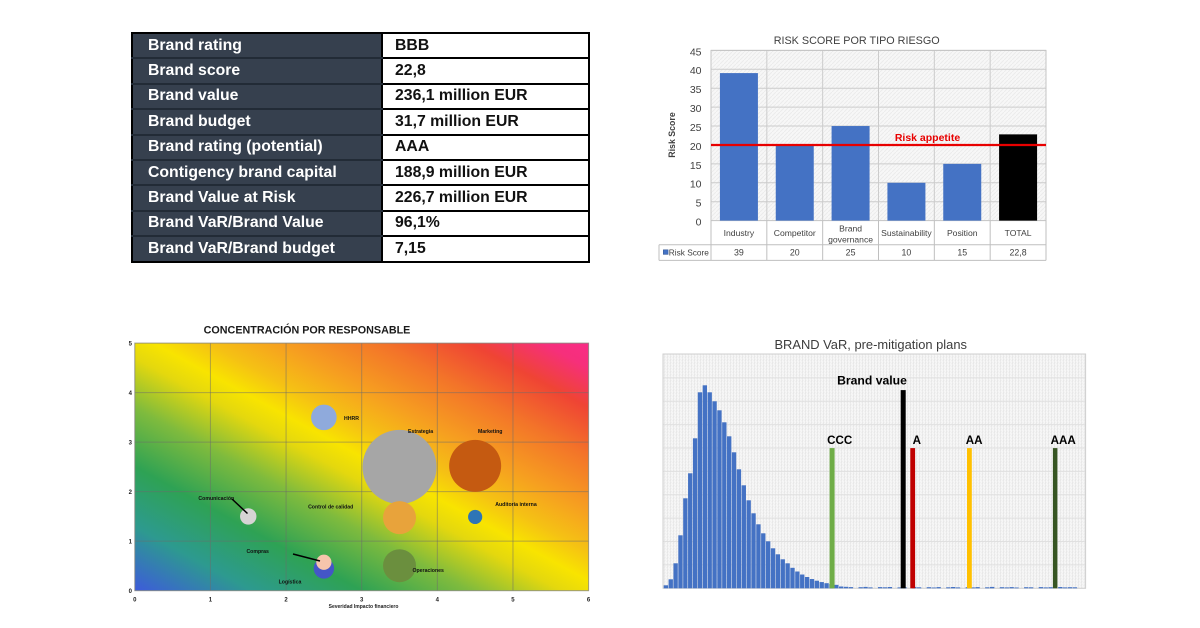  I want to click on svg-text: A, so click(917, 440).